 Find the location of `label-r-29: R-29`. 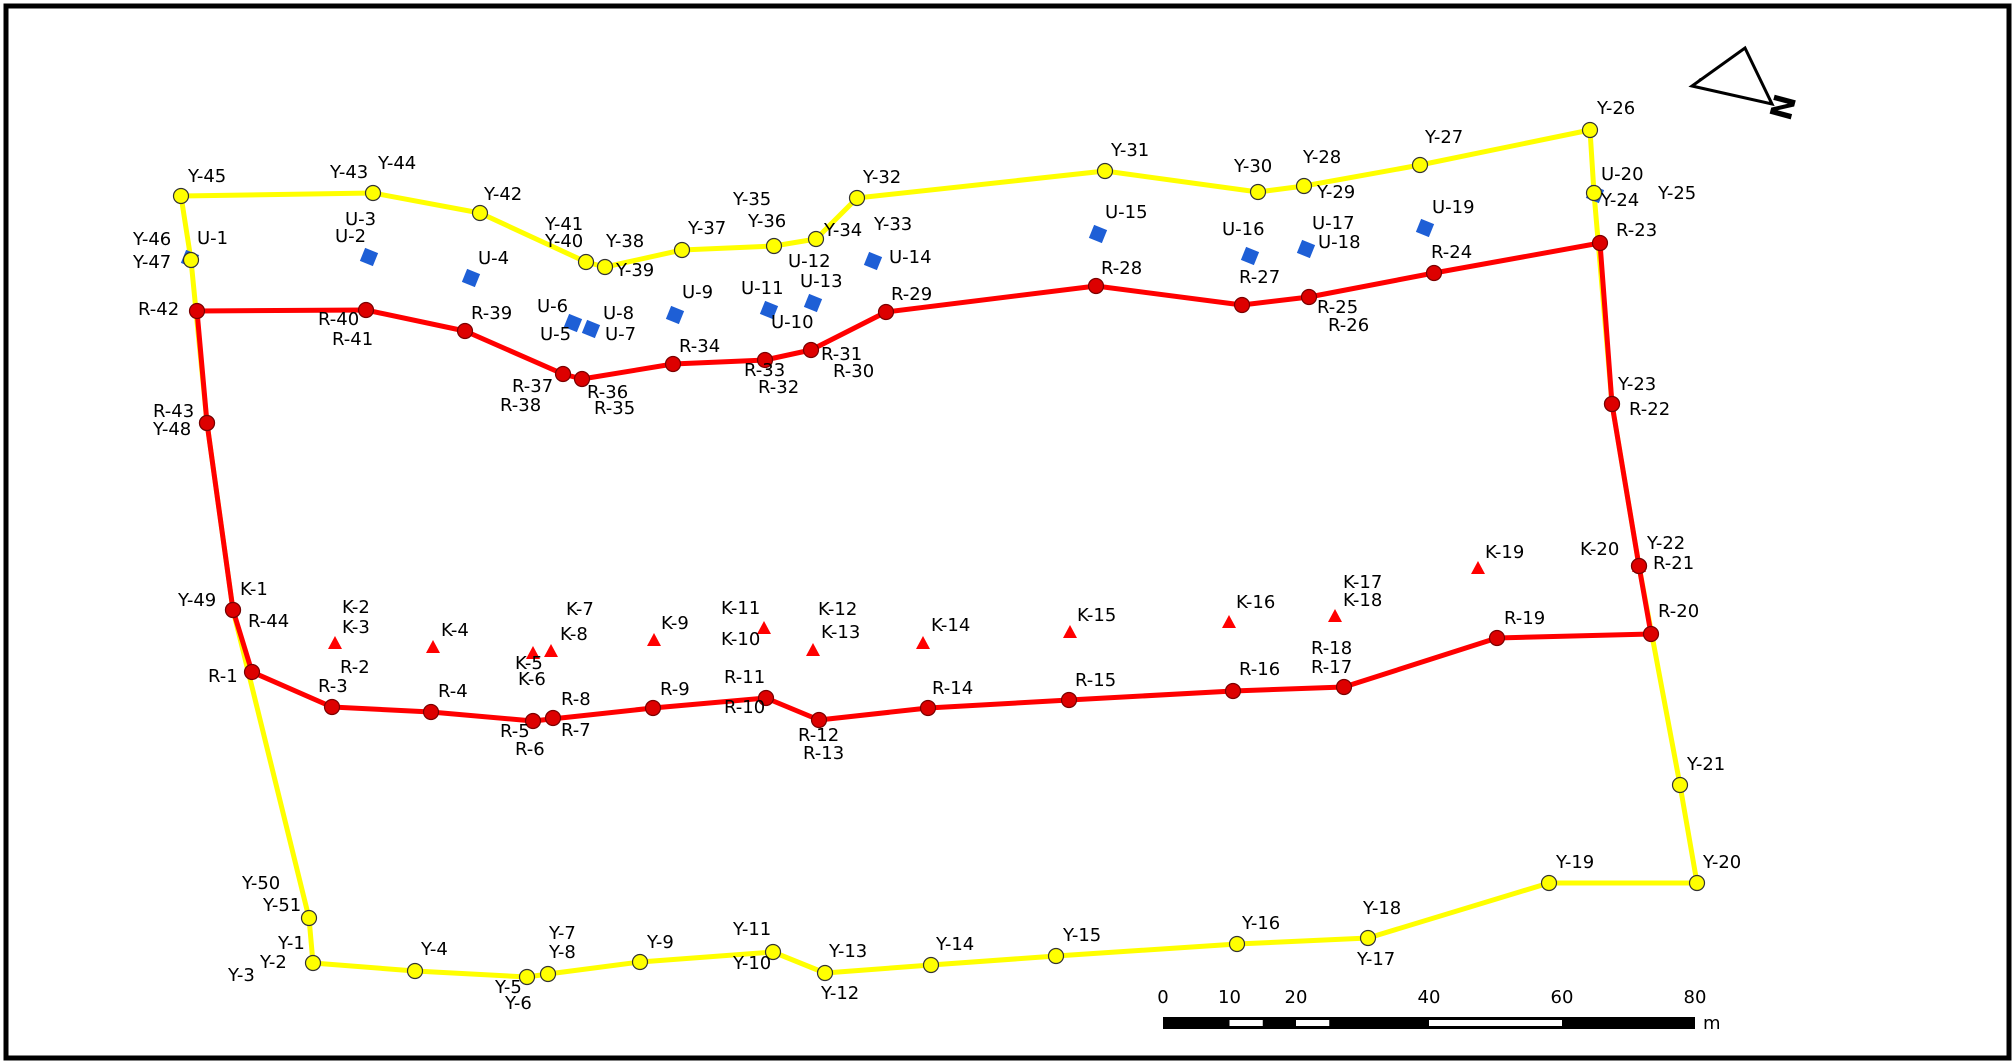

label-r-29: R-29 is located at coordinates (911, 294).